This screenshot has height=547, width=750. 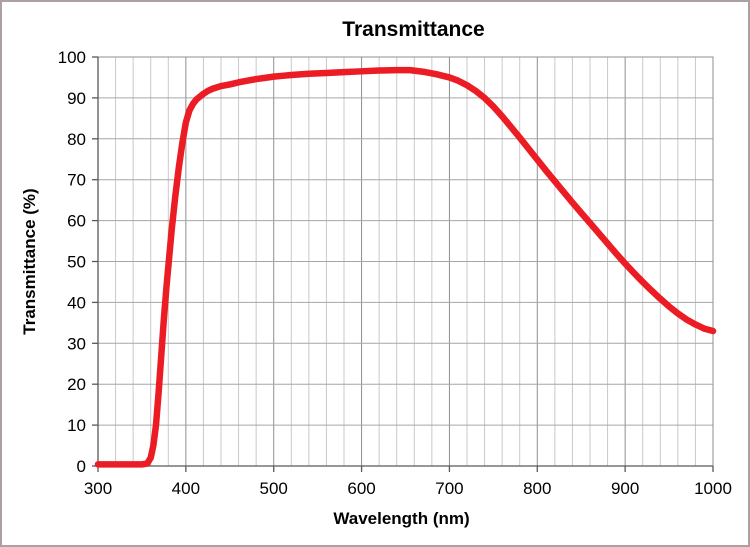 What do you see at coordinates (81, 466) in the screenshot?
I see `y-tick-label: 0` at bounding box center [81, 466].